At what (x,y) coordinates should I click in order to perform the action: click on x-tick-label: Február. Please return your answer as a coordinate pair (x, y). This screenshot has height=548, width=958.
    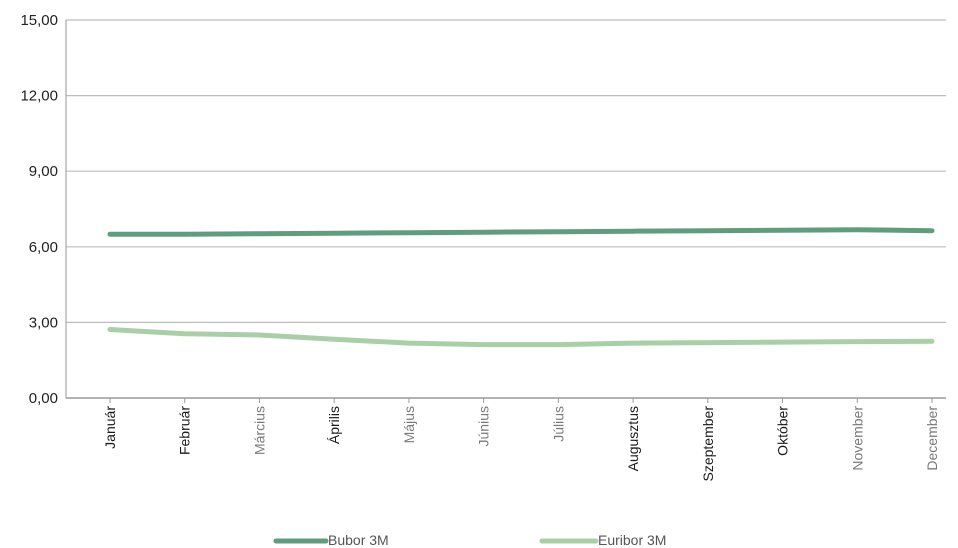
    Looking at the image, I should click on (185, 430).